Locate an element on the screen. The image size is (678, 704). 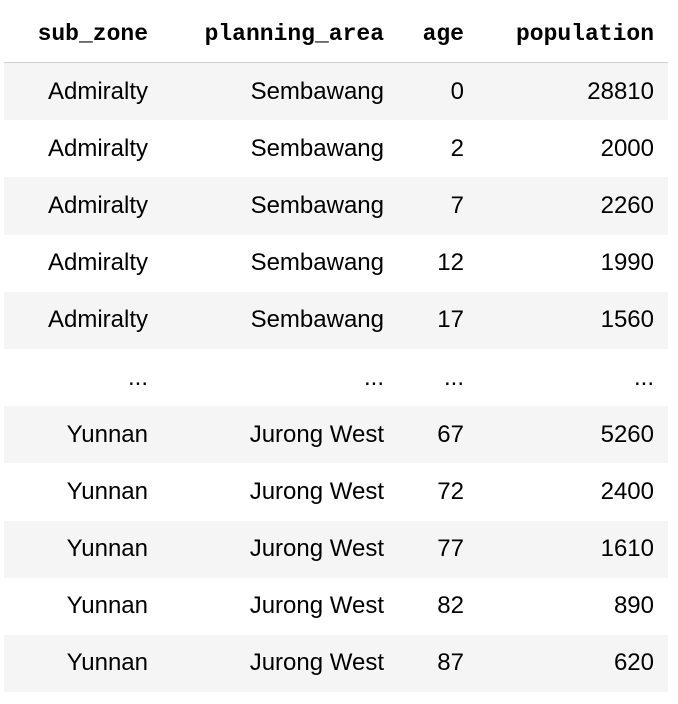
cell-age: 7 is located at coordinates (438, 206).